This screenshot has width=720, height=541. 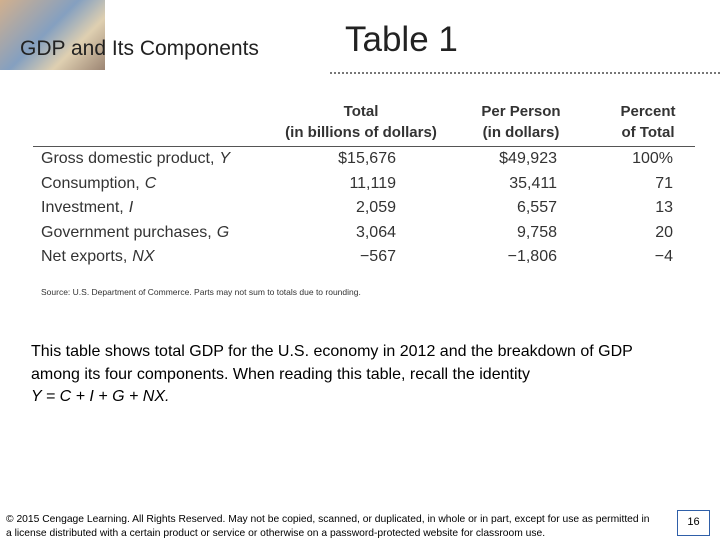 I want to click on table-cell: 6,557, so click(x=536, y=207).